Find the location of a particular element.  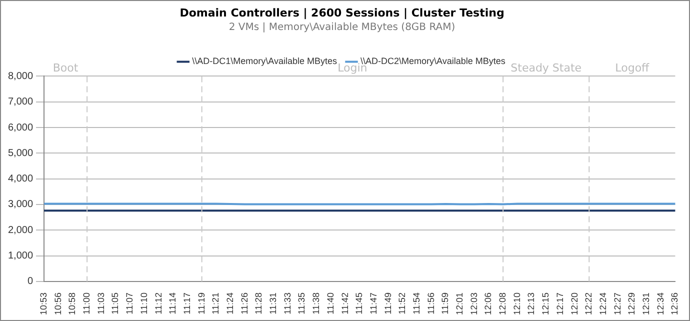

x-tick-label: 11:03 is located at coordinates (101, 303).